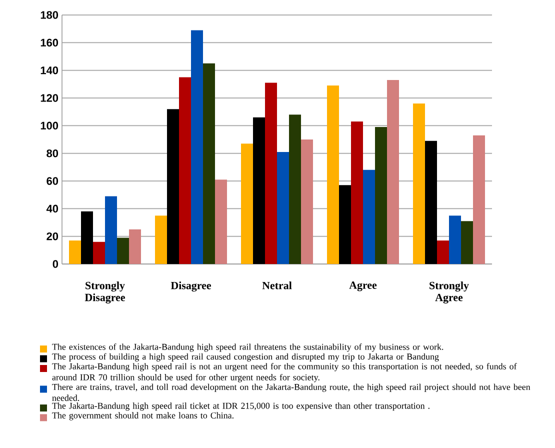 This screenshot has height=448, width=555. What do you see at coordinates (245, 357) in the screenshot?
I see `legend-label: The process of building a high speed rail caused congestion and disrupted my trip to Jakarta or Bandung` at bounding box center [245, 357].